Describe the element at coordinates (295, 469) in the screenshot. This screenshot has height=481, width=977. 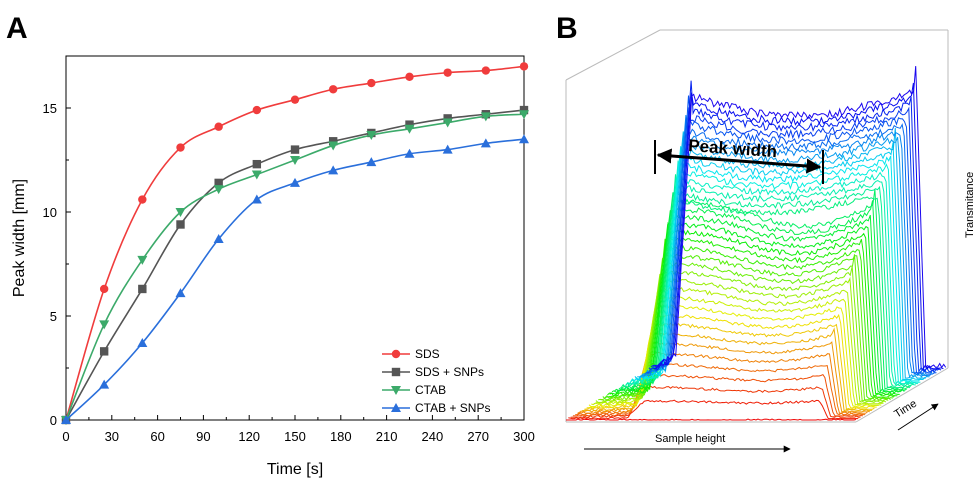
I see `x-axis-title: Time [s]` at that location.